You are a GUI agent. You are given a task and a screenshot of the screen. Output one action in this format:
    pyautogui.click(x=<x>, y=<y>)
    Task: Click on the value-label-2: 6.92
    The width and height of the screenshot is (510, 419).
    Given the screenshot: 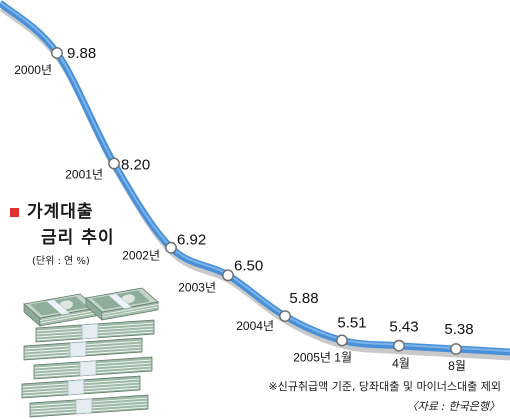 What is the action you would take?
    pyautogui.click(x=191, y=240)
    